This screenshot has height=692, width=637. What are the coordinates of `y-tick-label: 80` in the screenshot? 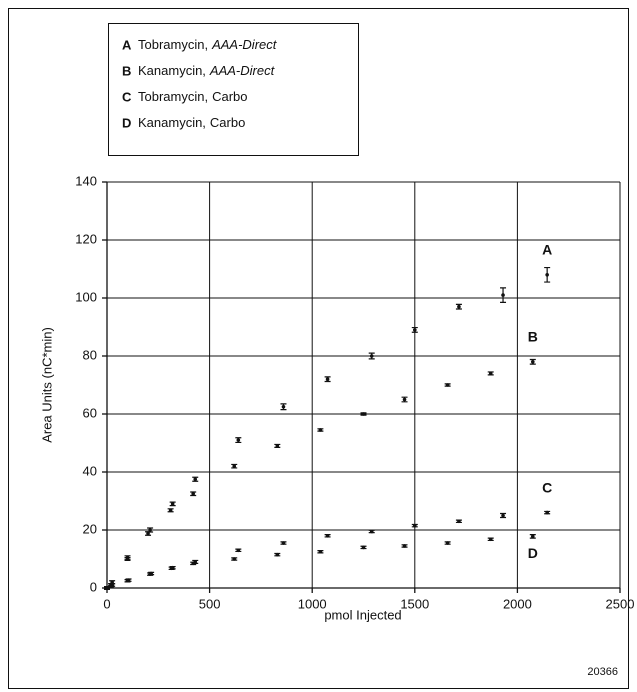 It's located at (90, 354).